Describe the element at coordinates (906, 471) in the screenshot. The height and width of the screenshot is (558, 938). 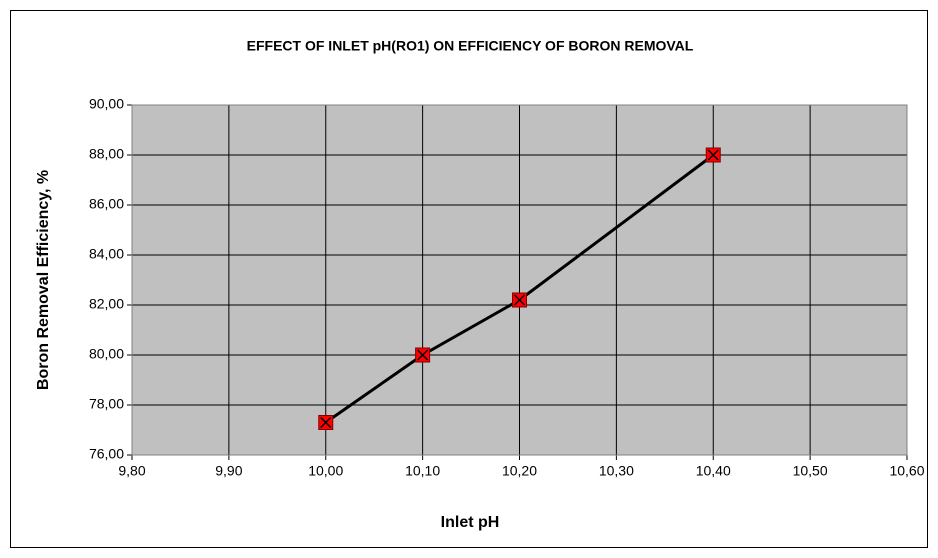
I see `x-tick-label: 10,60` at that location.